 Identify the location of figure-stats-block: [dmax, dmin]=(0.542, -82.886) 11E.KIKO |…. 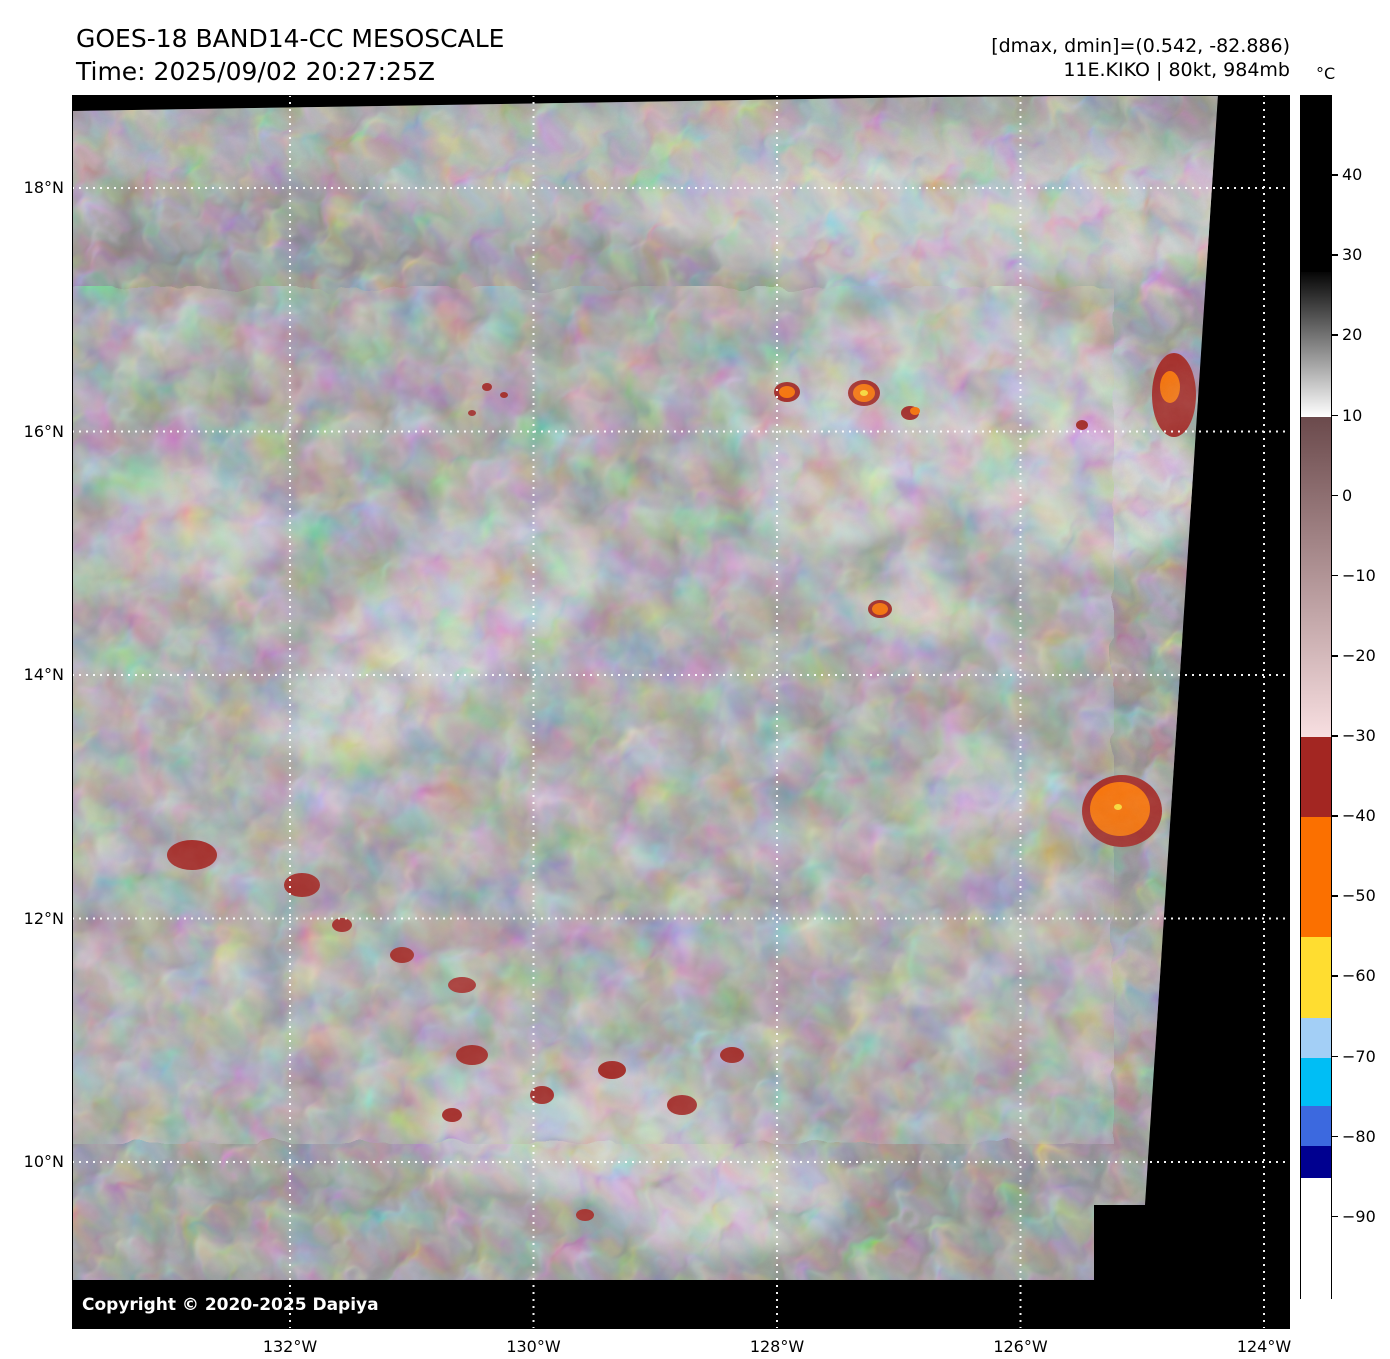
(1140, 58).